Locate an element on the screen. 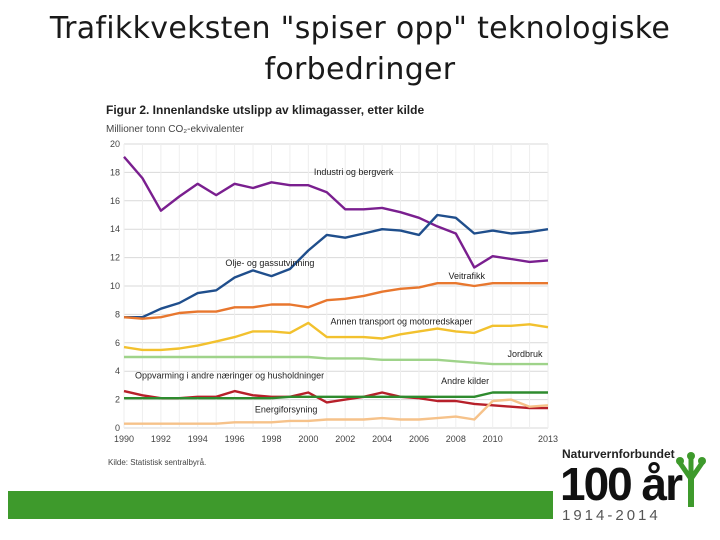  series-label-veitrafikk: Veitrafikk is located at coordinates (466, 276).